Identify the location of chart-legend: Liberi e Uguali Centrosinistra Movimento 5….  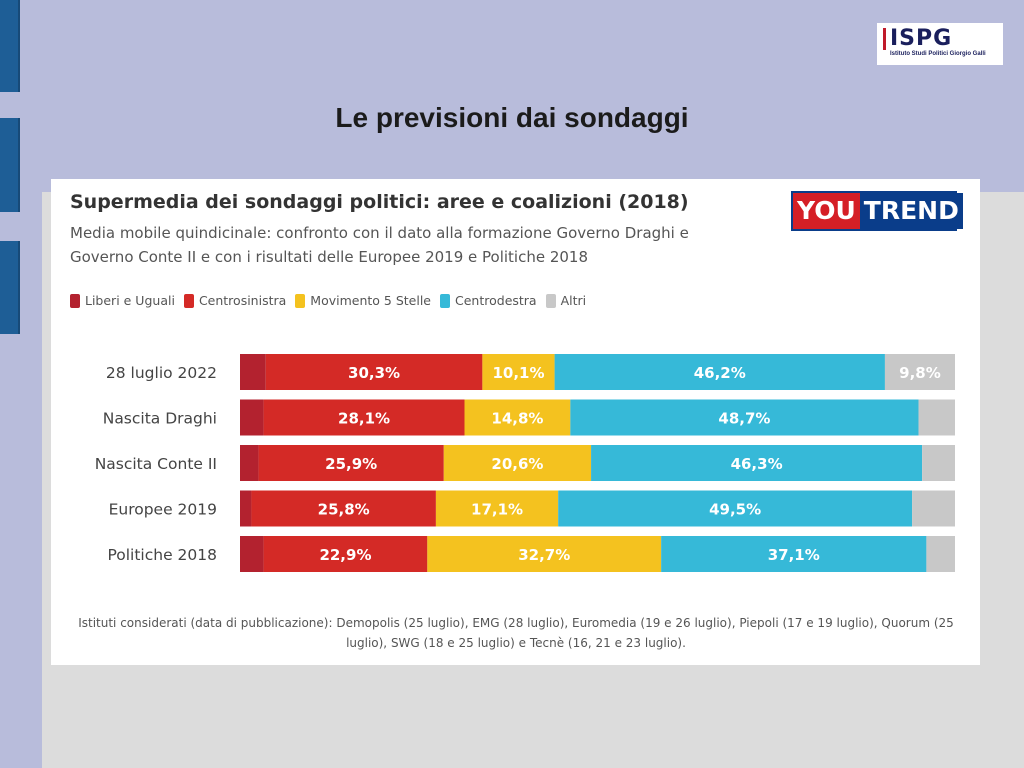
(328, 300).